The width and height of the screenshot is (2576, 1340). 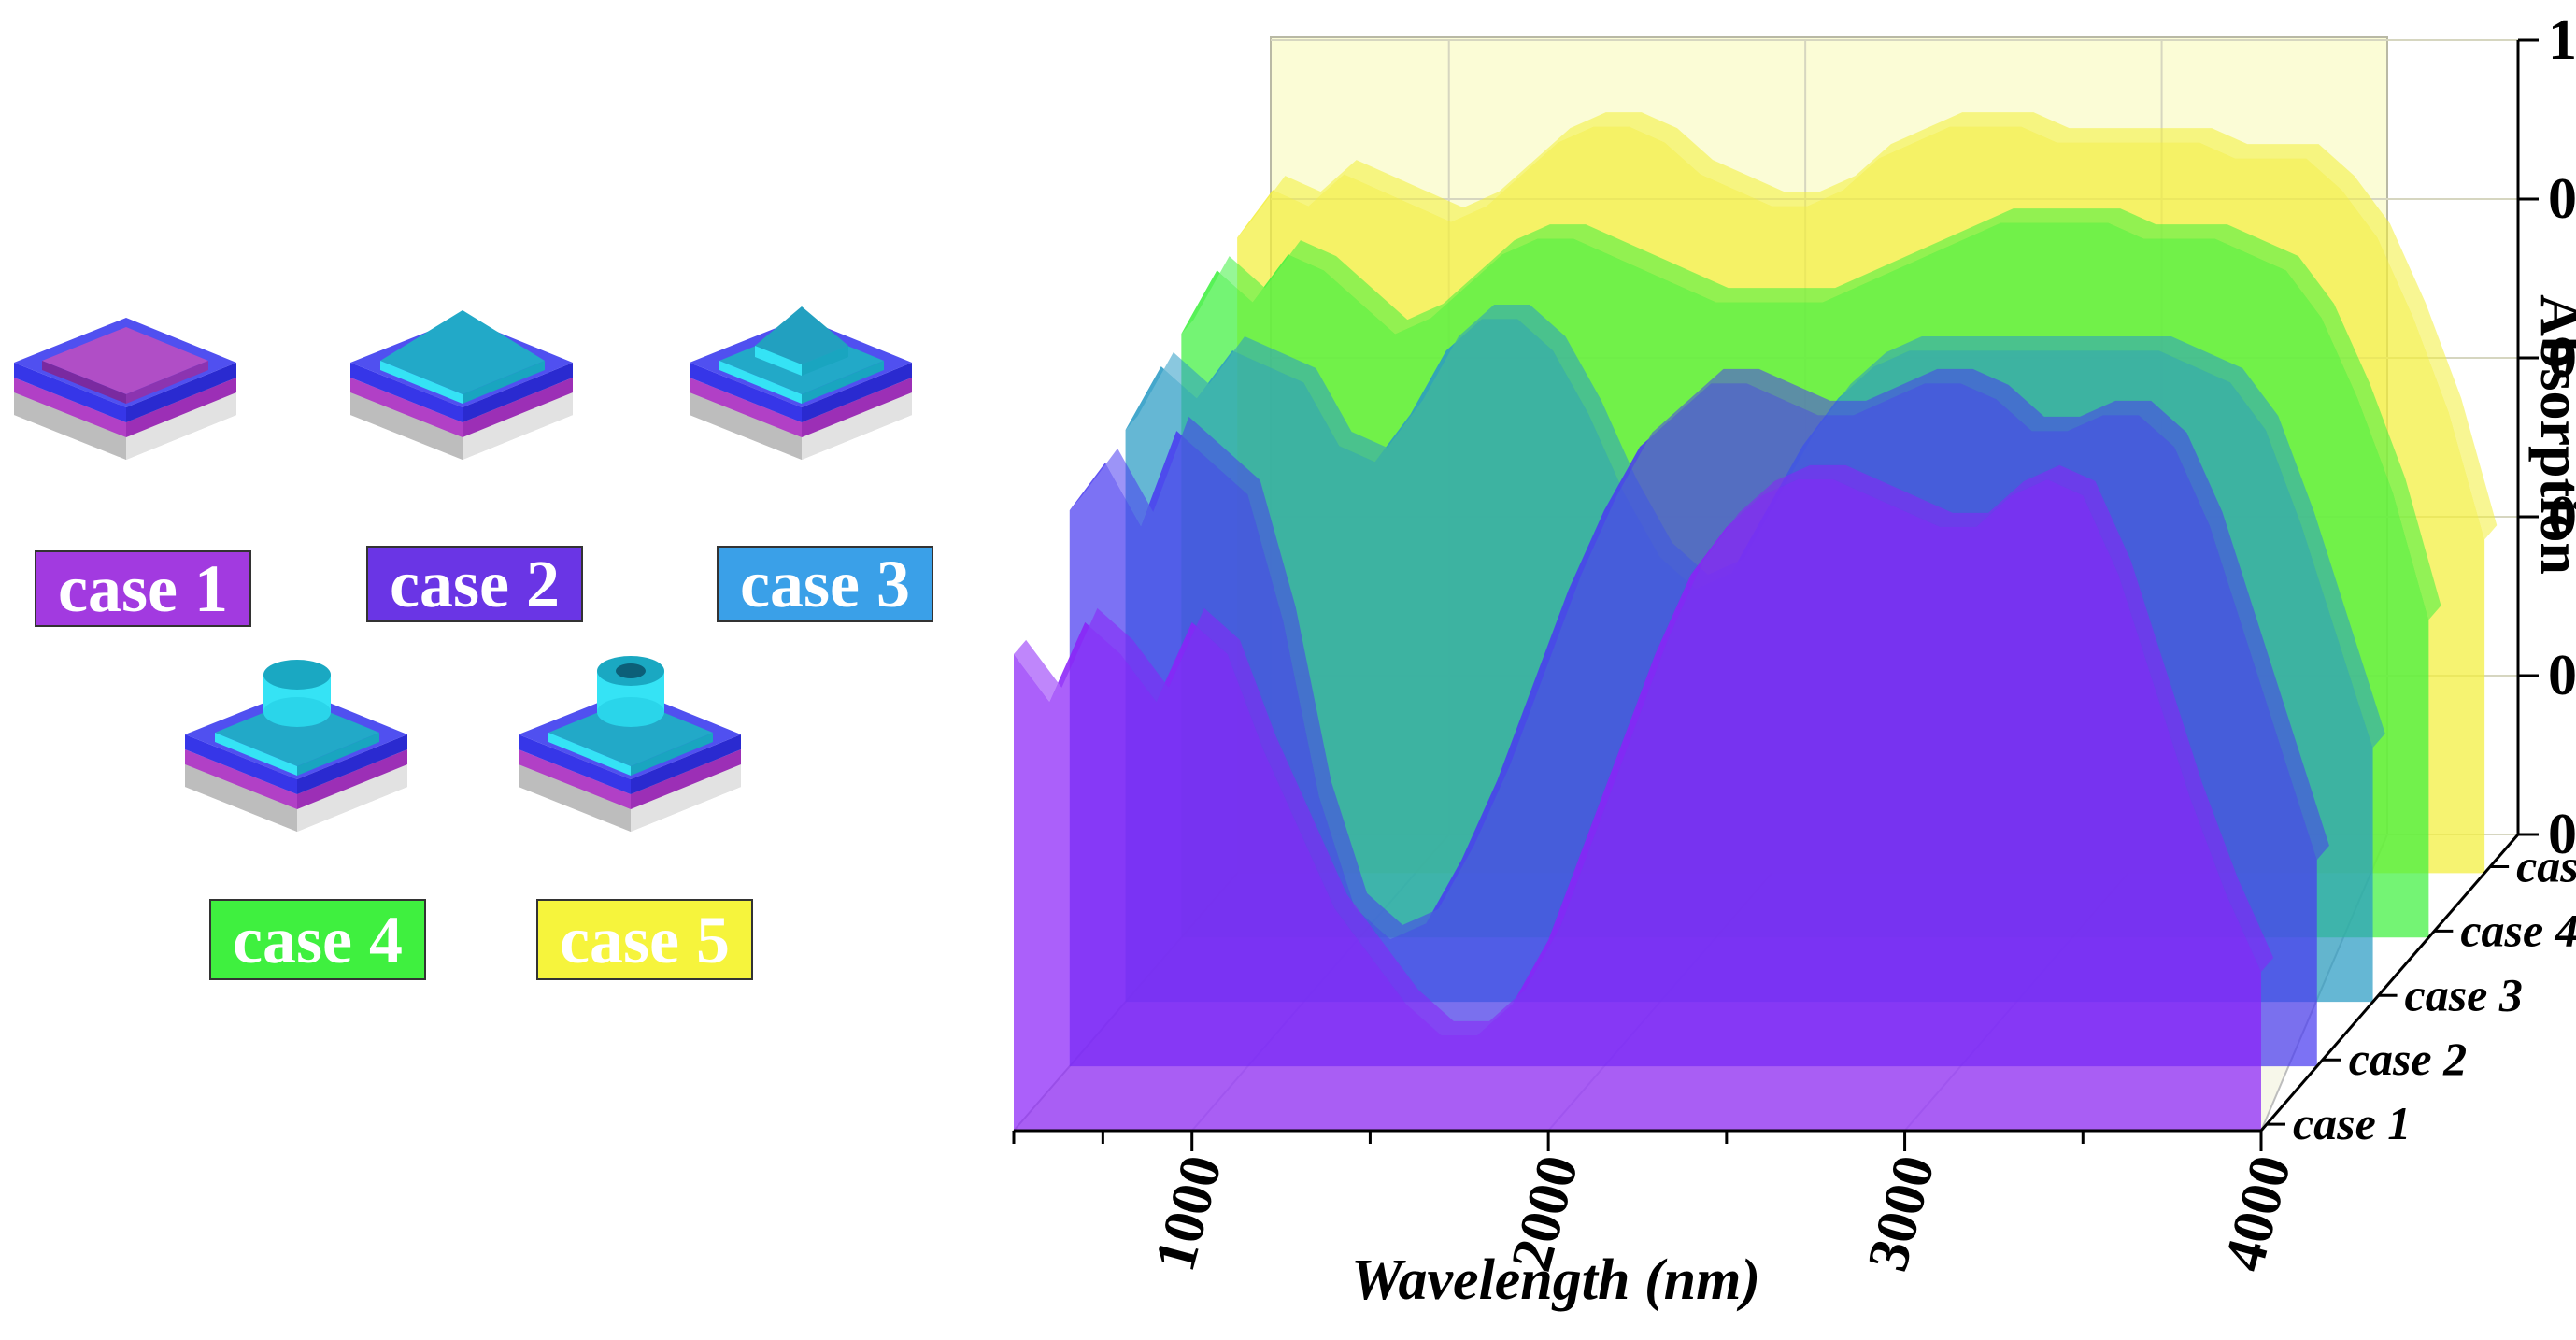 What do you see at coordinates (2562, 675) in the screenshot?
I see `y-tick-label: 0.6` at bounding box center [2562, 675].